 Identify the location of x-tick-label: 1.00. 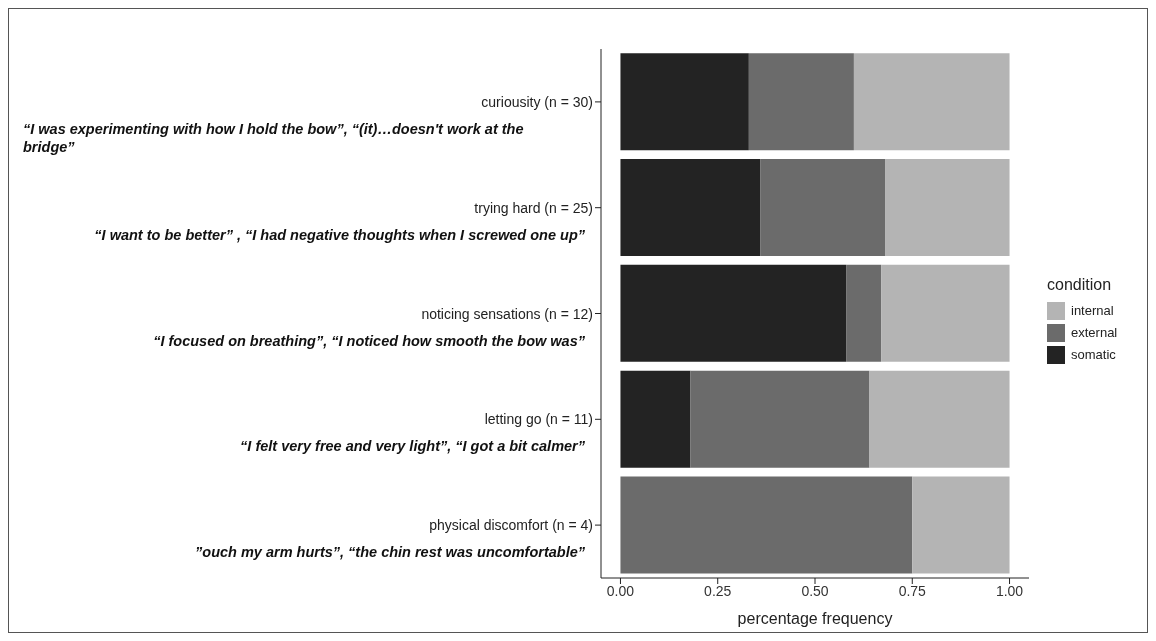
(1009, 590).